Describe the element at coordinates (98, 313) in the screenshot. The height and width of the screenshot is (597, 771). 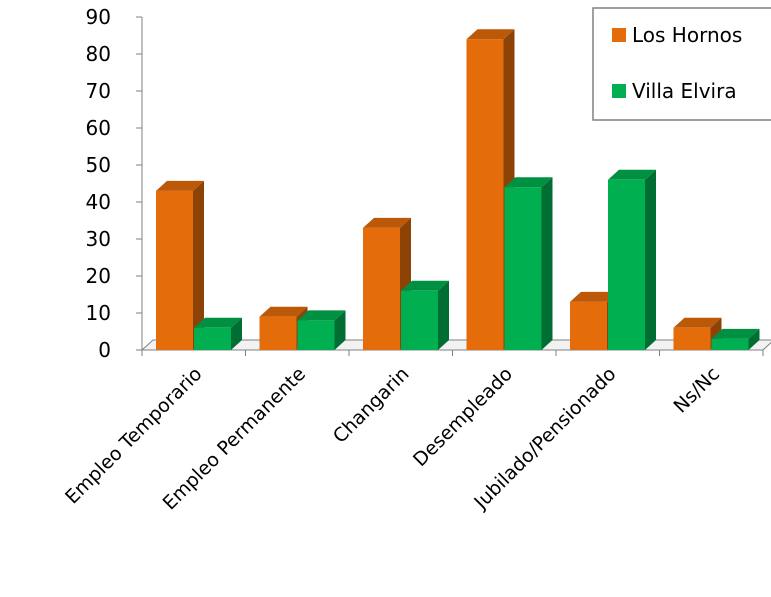
I see `y-tick-label: 10` at that location.